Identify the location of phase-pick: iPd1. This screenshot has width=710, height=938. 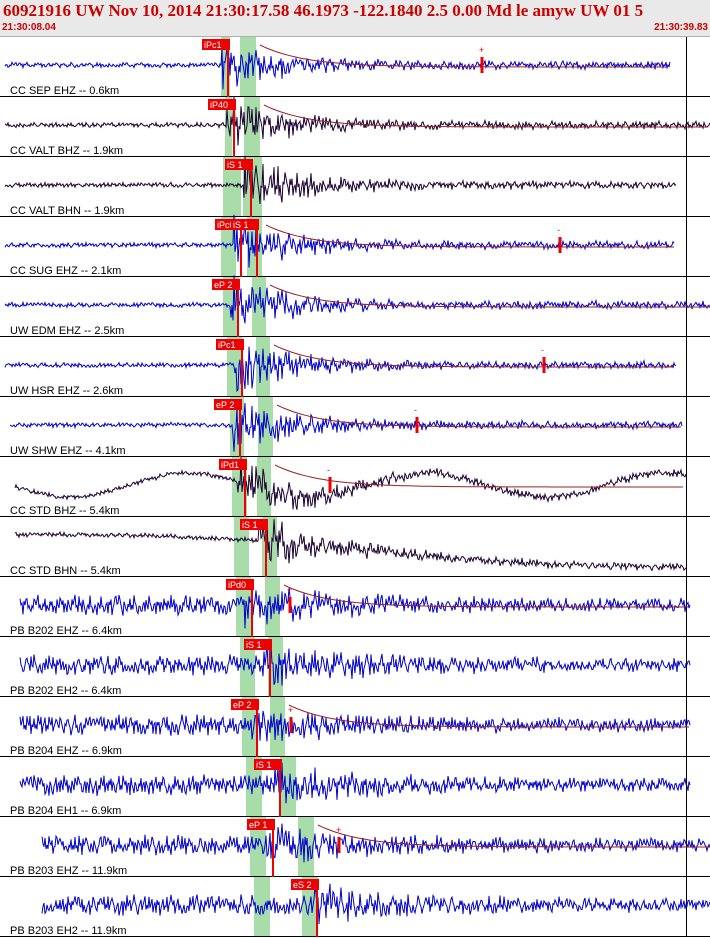
(233, 488).